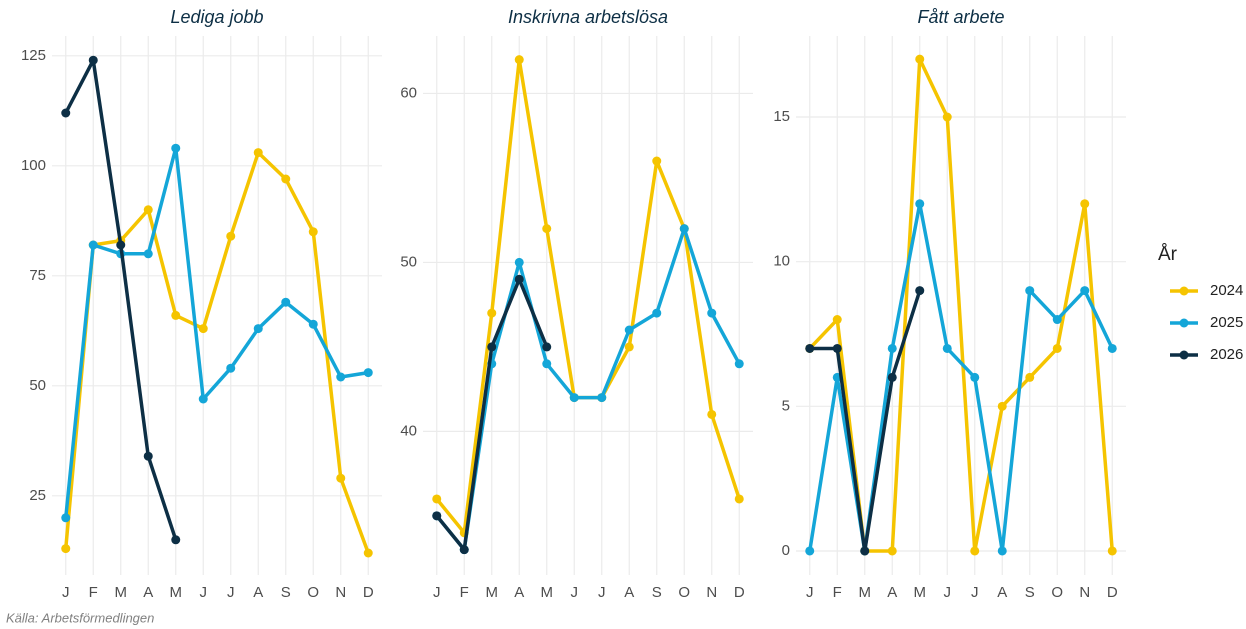 This screenshot has width=1246, height=629. What do you see at coordinates (33, 55) in the screenshot?
I see `y-tick-label: 125` at bounding box center [33, 55].